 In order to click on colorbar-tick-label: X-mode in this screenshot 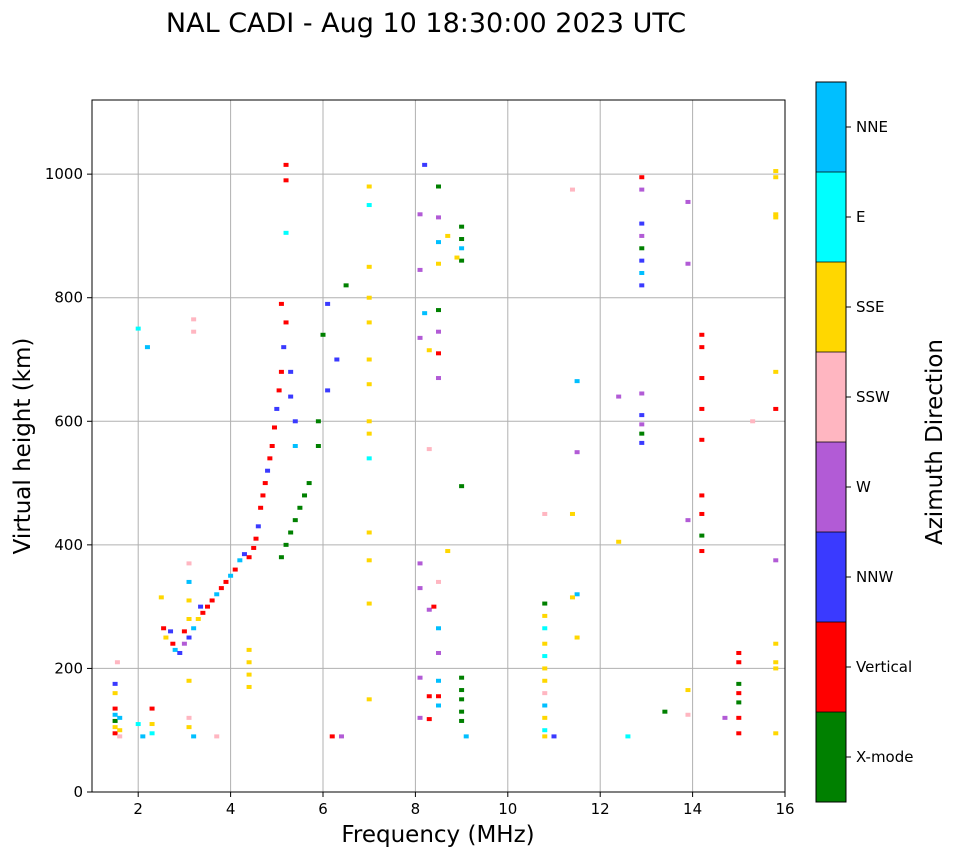, I will do `click(884, 757)`.